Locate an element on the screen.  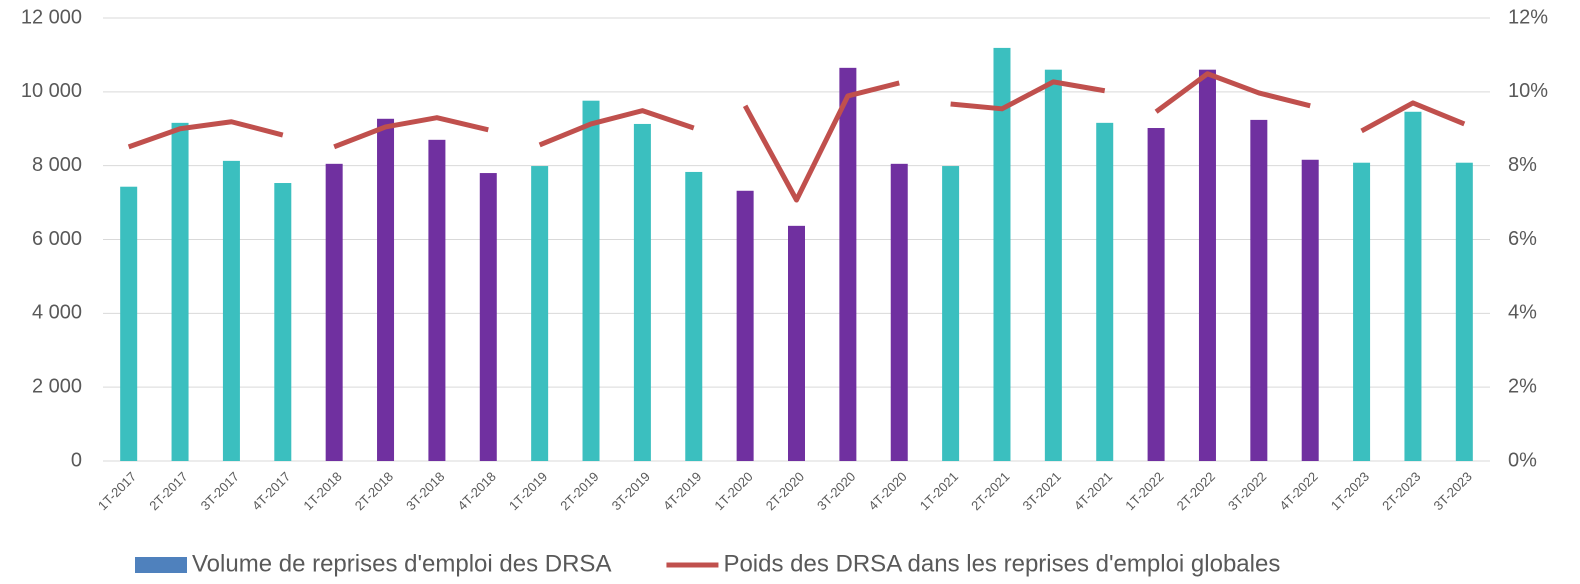
x-tick-label: 1T-2021 is located at coordinates (939, 491).